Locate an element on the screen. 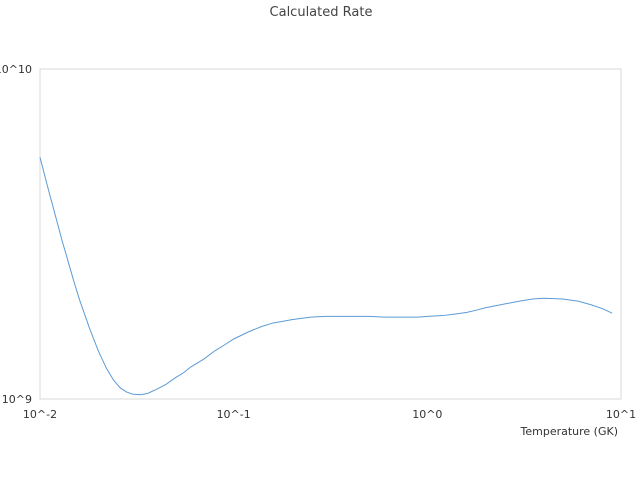  y-tick-labels: 10^9 10^10 is located at coordinates (16, 234).